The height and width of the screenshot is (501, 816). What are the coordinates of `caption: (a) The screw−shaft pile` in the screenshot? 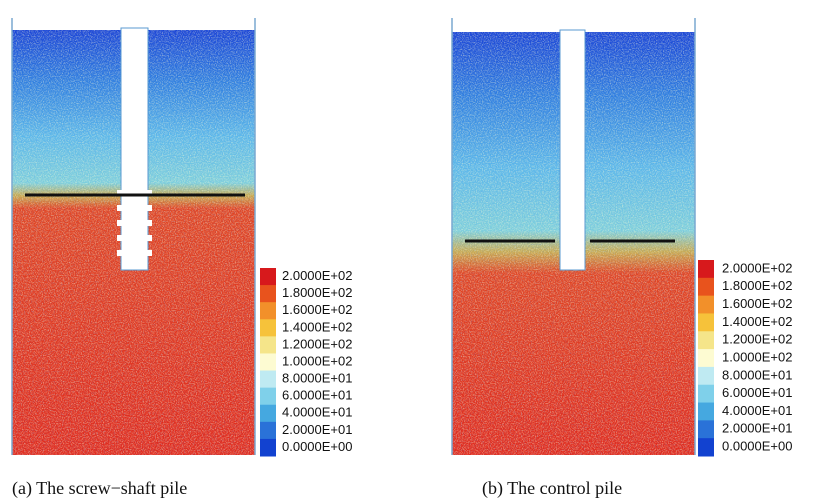 It's located at (99, 488).